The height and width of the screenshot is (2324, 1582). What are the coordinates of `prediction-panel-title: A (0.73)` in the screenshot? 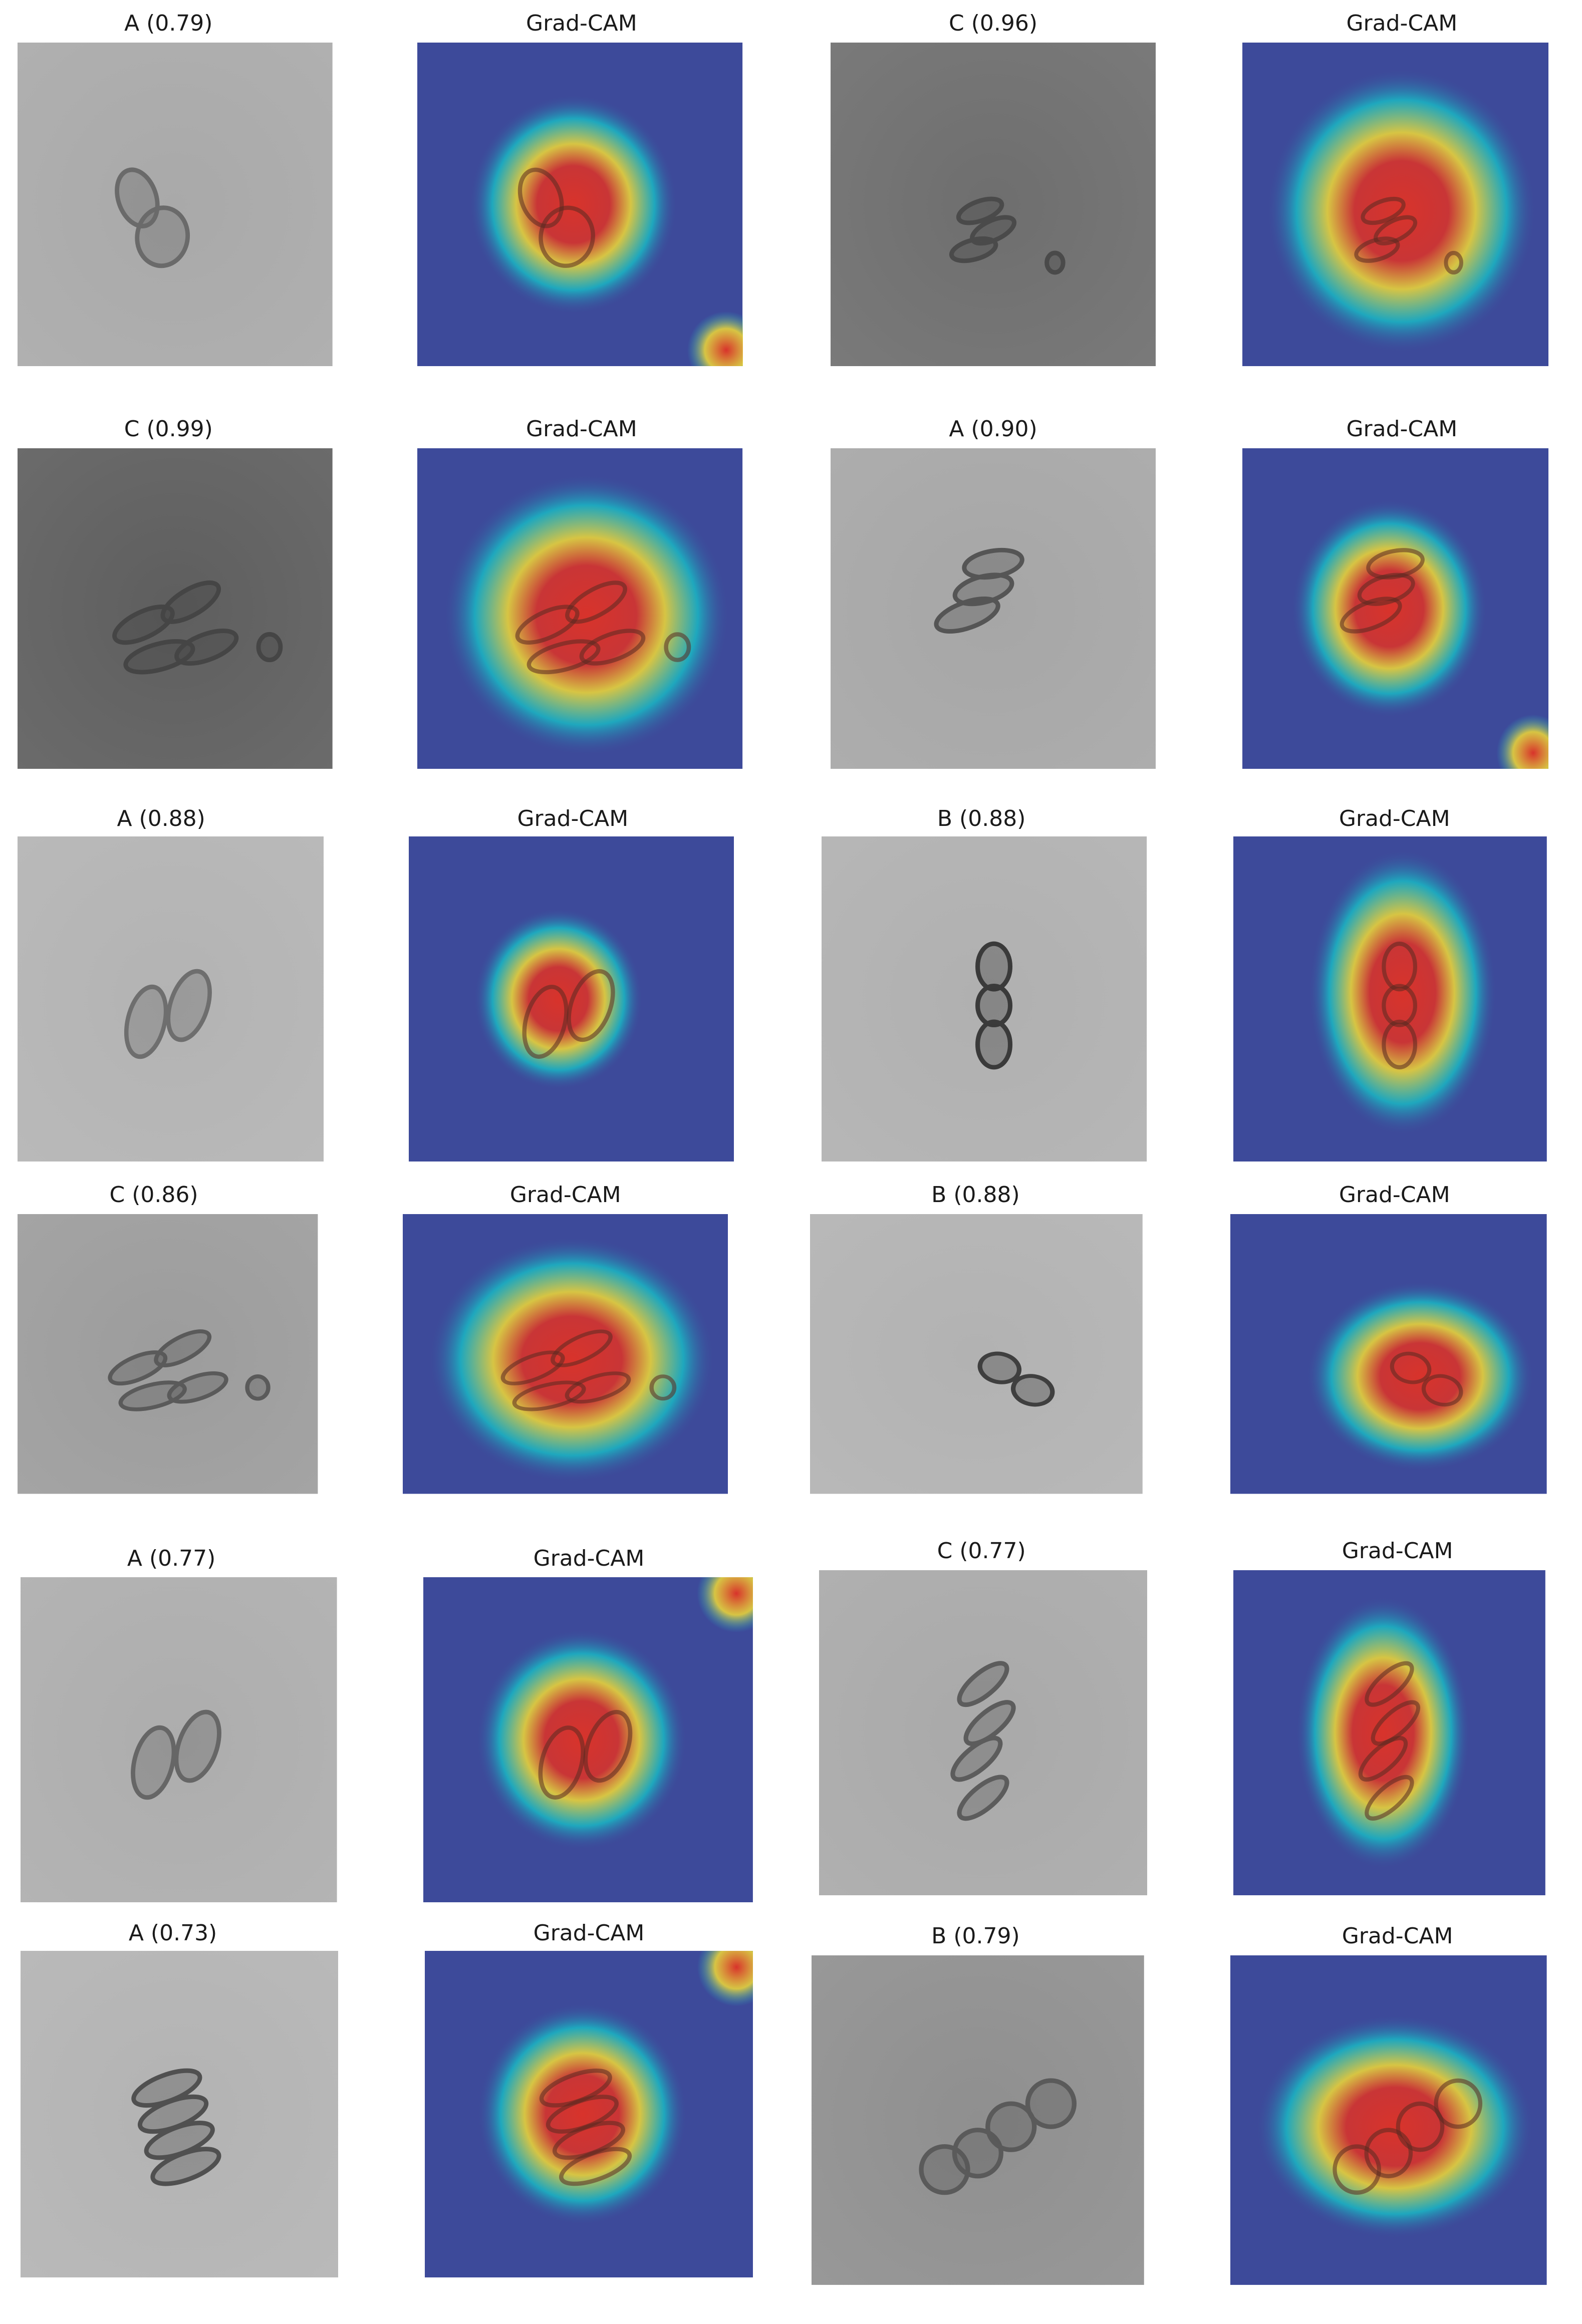 It's located at (172, 1933).